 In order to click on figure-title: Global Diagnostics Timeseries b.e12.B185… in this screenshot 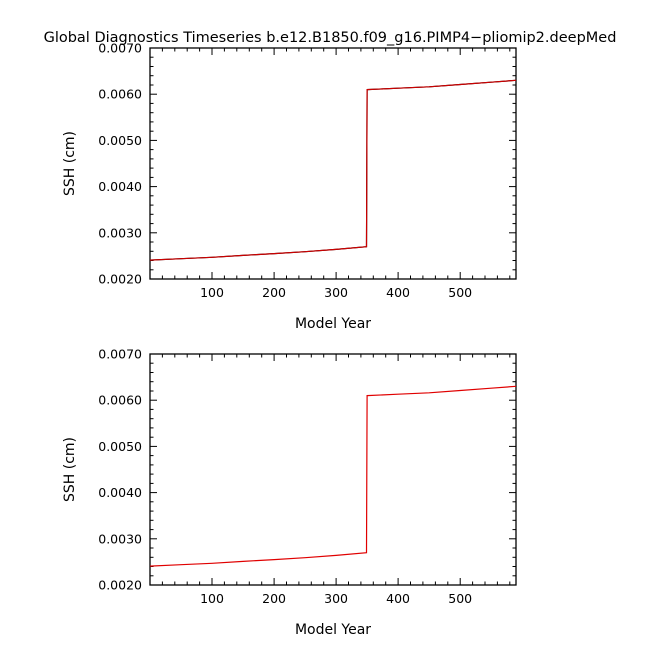, I will do `click(330, 38)`.